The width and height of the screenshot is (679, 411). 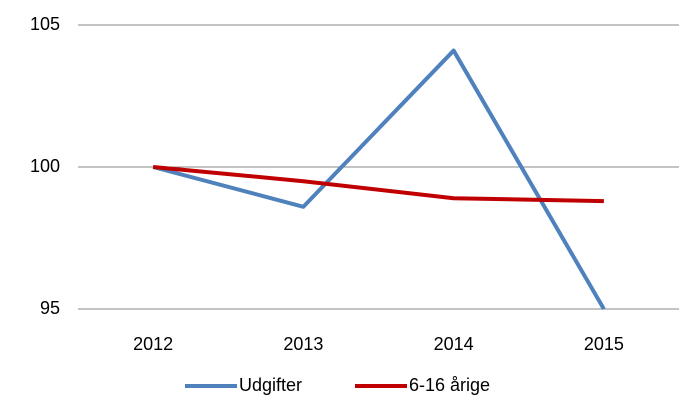 What do you see at coordinates (449, 385) in the screenshot?
I see `legend-label: 6-16 årige` at bounding box center [449, 385].